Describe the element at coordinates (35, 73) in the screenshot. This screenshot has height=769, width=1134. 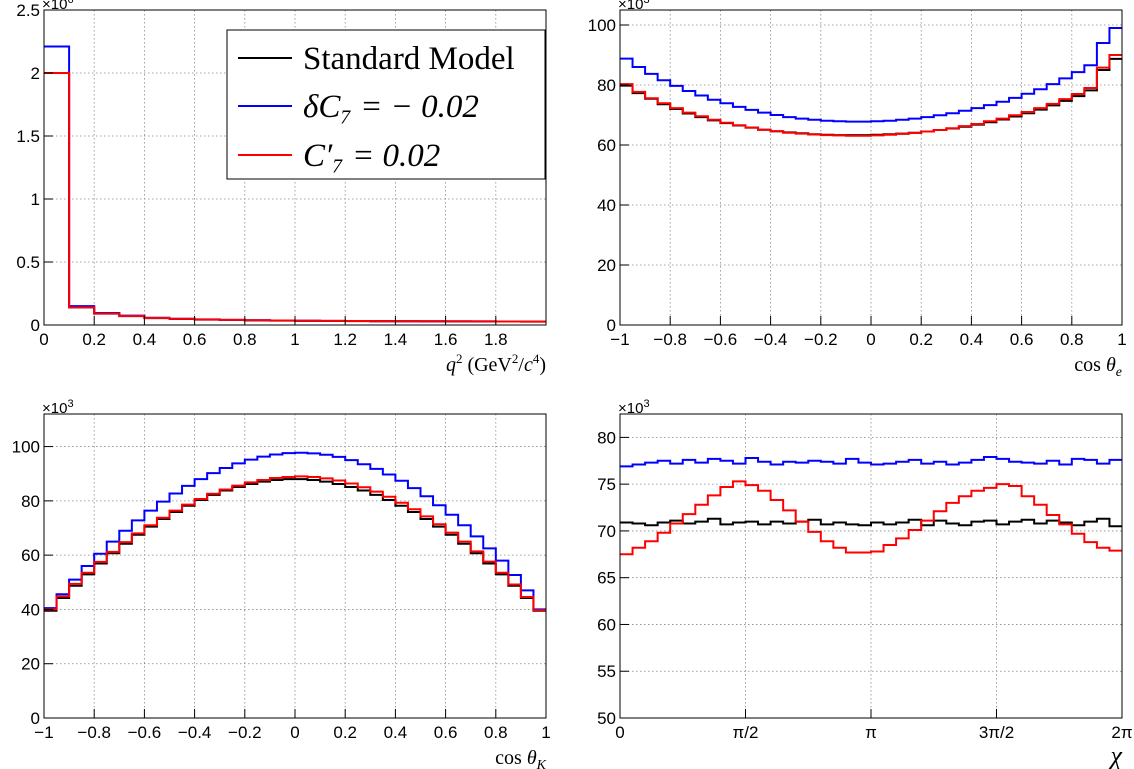
I see `y-tick-label: 2` at that location.